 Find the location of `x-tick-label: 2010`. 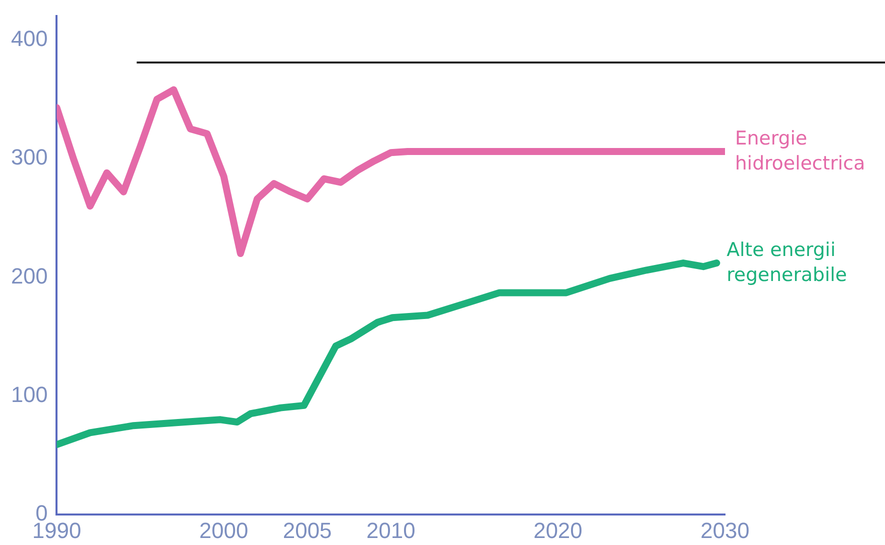

x-tick-label: 2010 is located at coordinates (391, 530).